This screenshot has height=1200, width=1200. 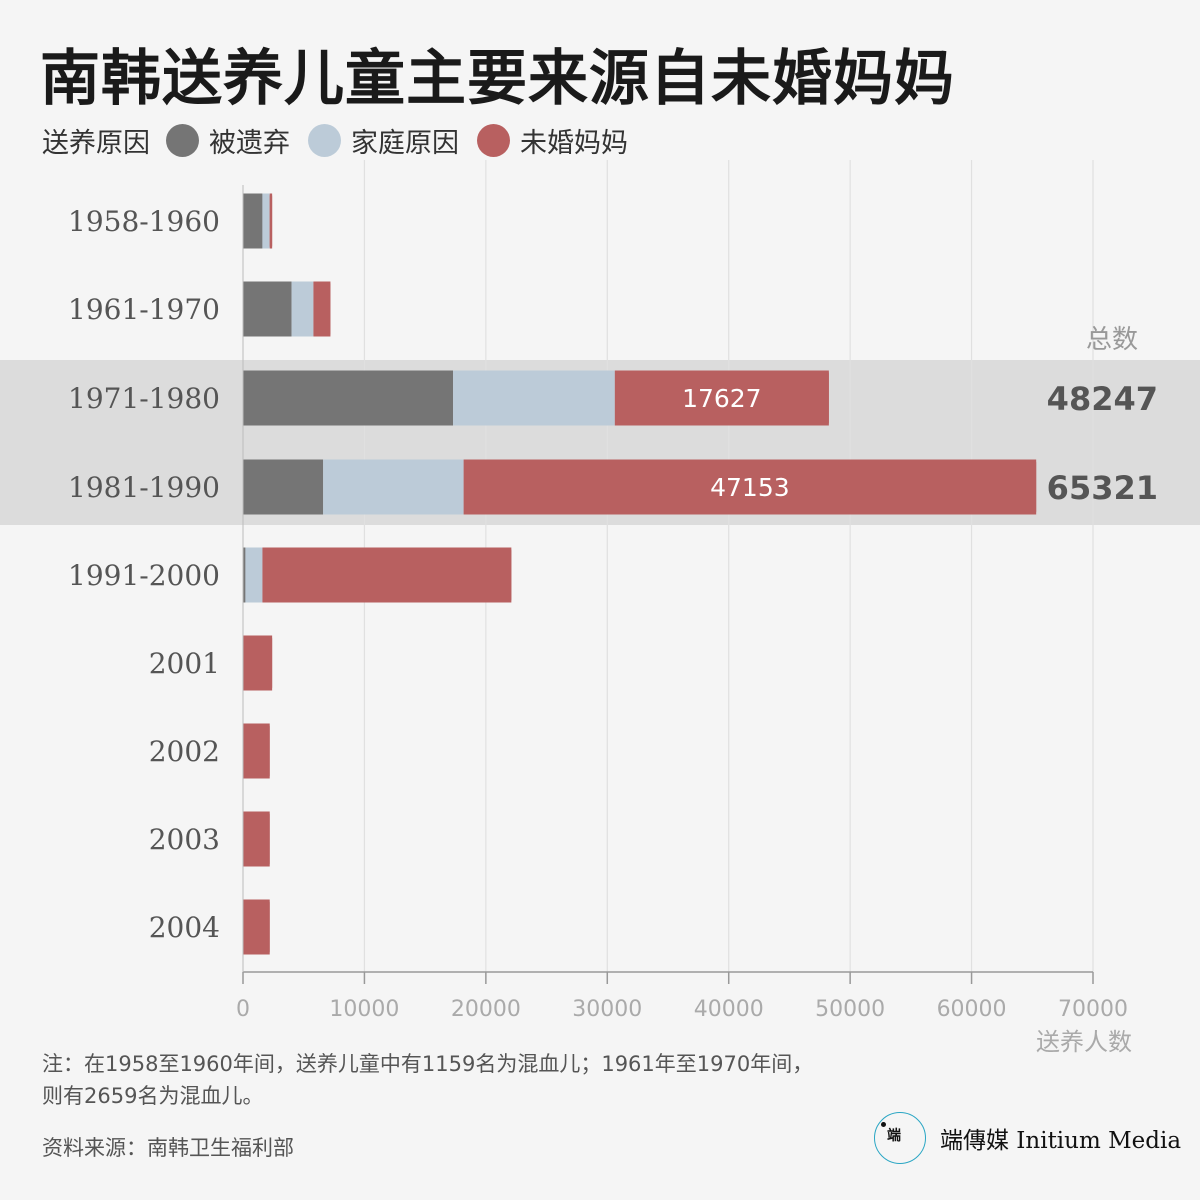 I want to click on bar-1961-1970-abandoned, so click(x=267, y=309).